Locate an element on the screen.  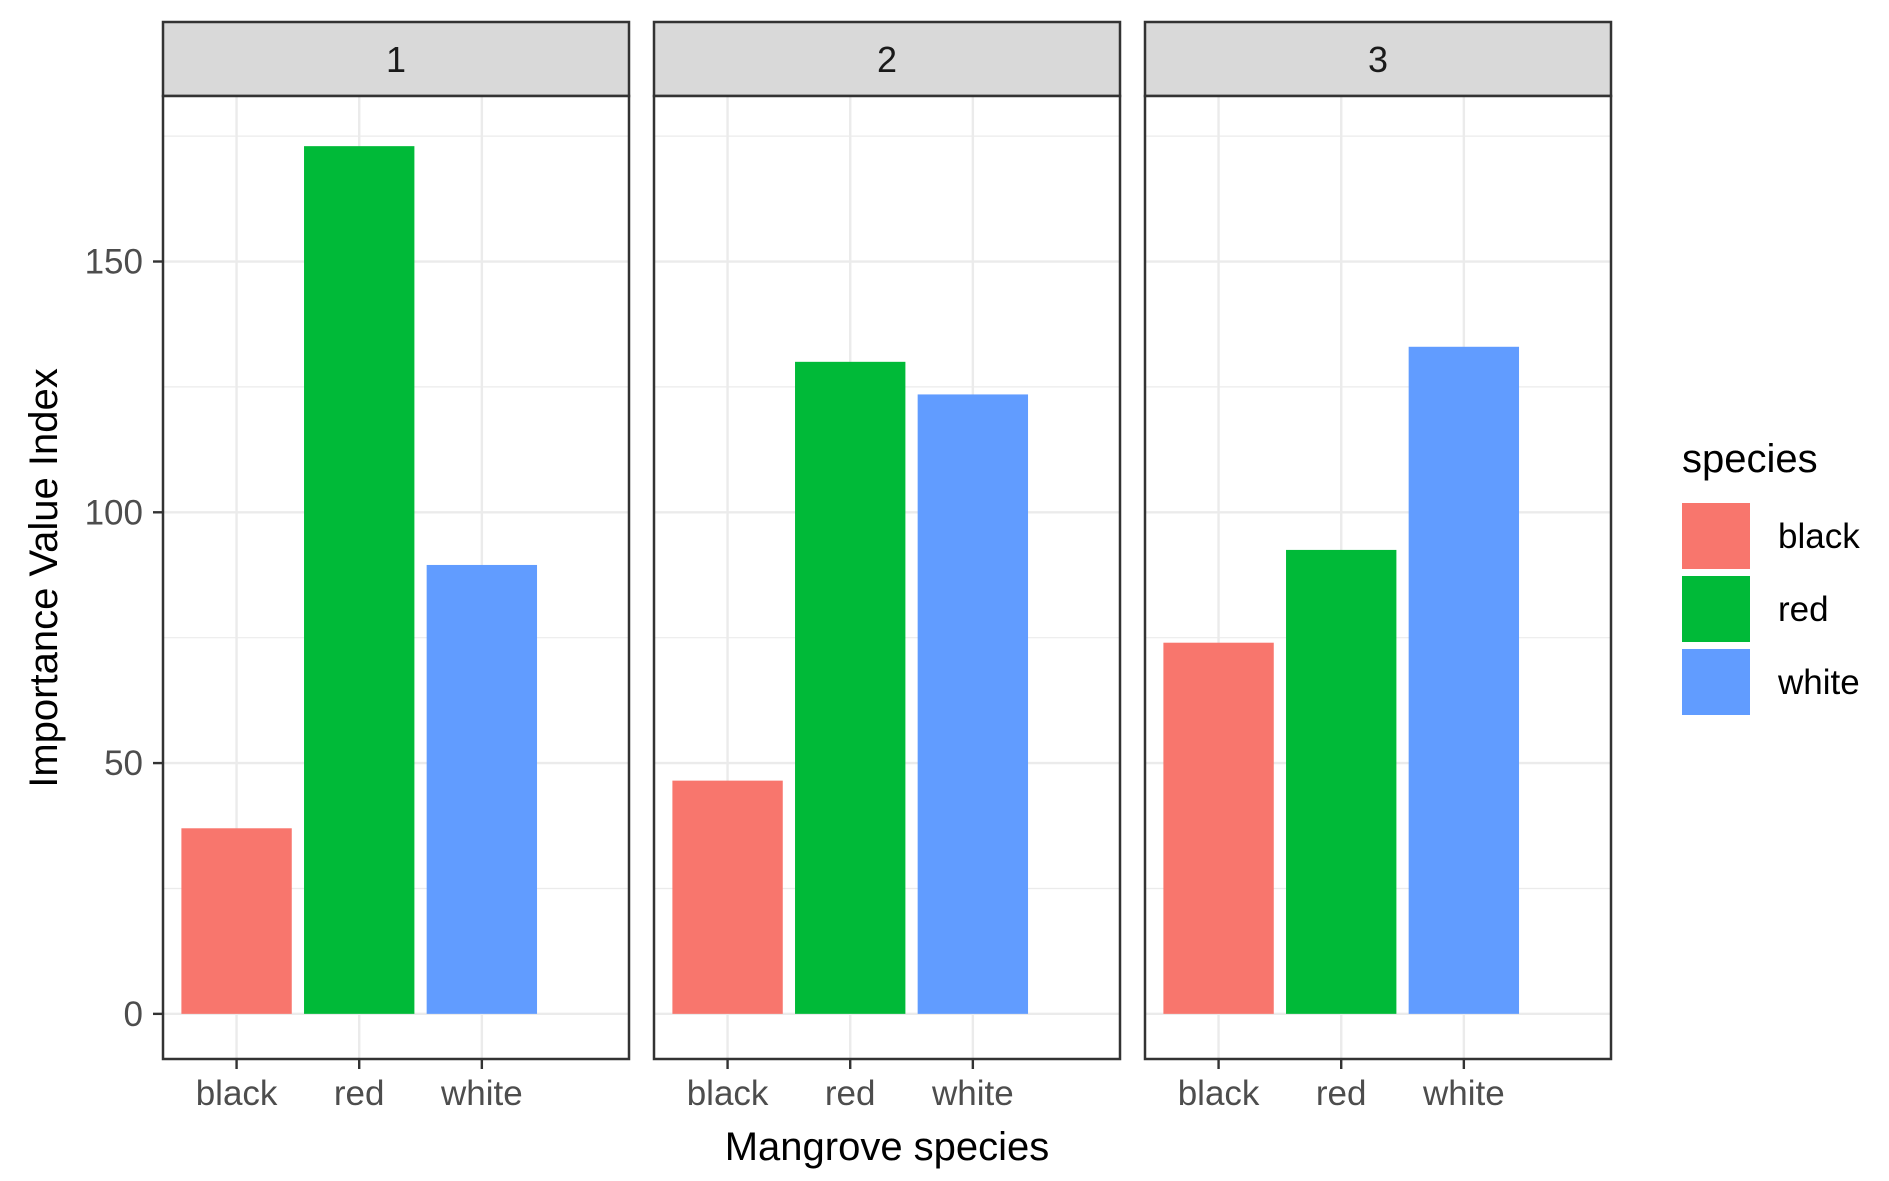
y-tick-label: 50 is located at coordinates (123, 763).